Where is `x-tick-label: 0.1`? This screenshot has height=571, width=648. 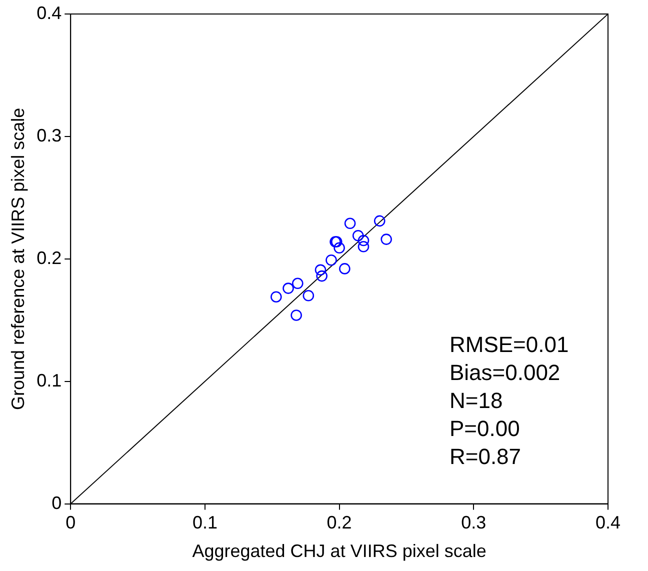 x-tick-label: 0.1 is located at coordinates (205, 522).